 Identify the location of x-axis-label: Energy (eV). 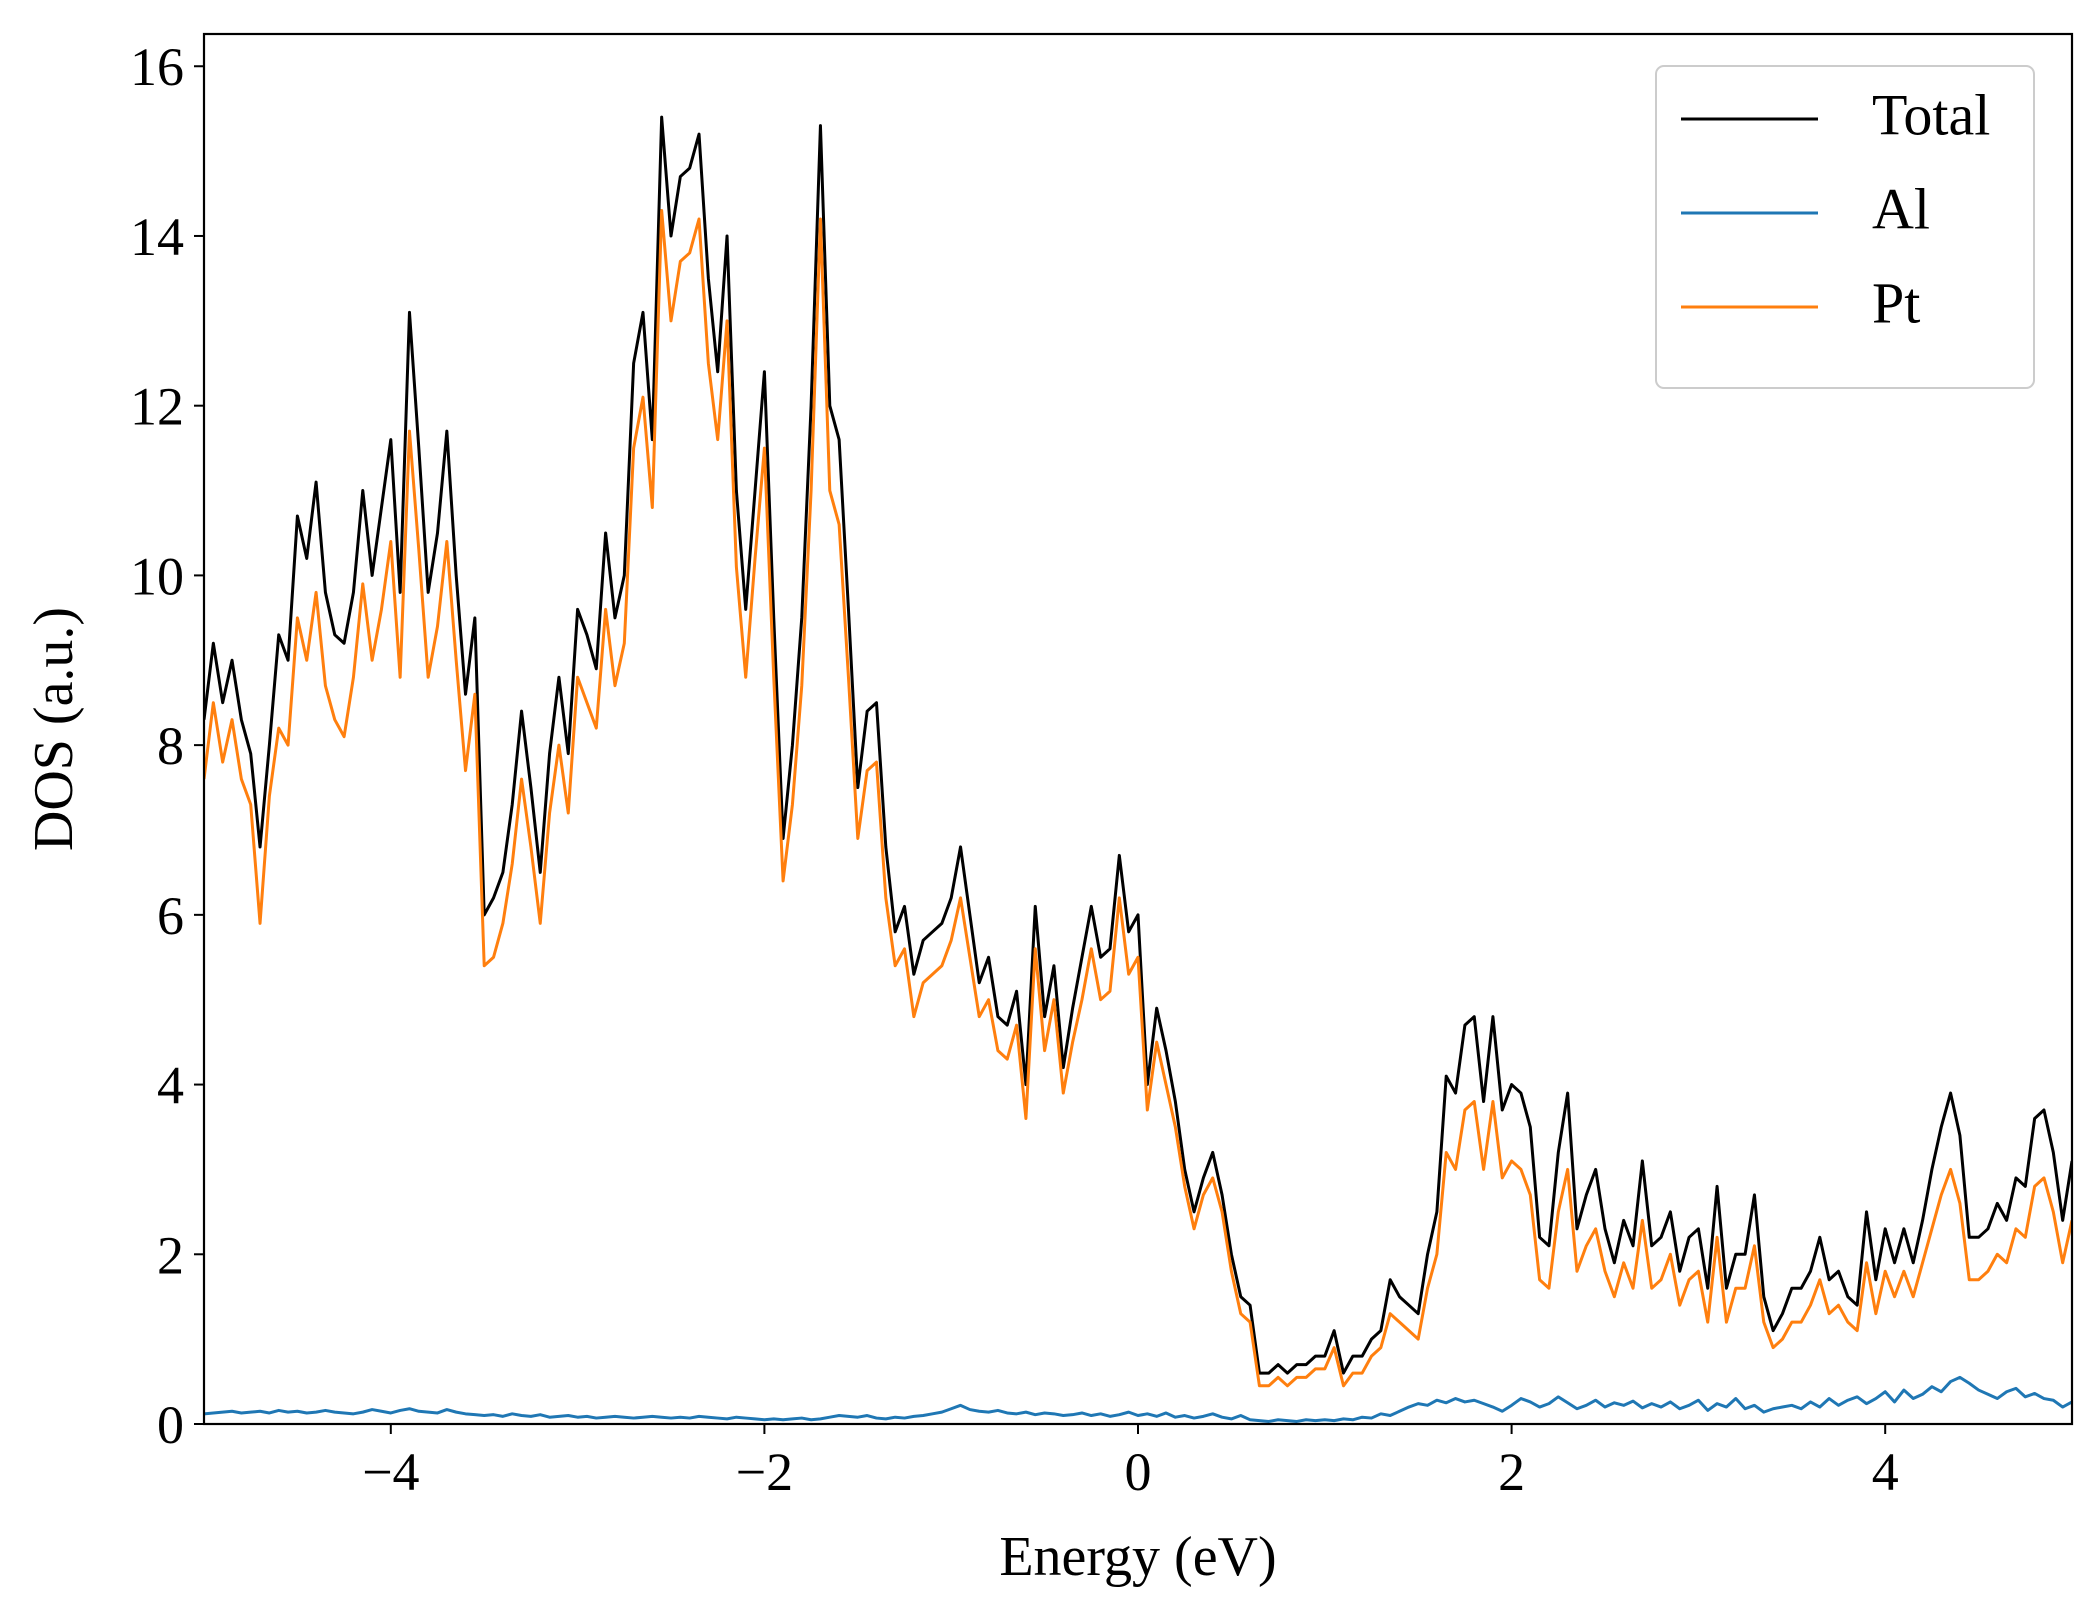
(1137, 1557).